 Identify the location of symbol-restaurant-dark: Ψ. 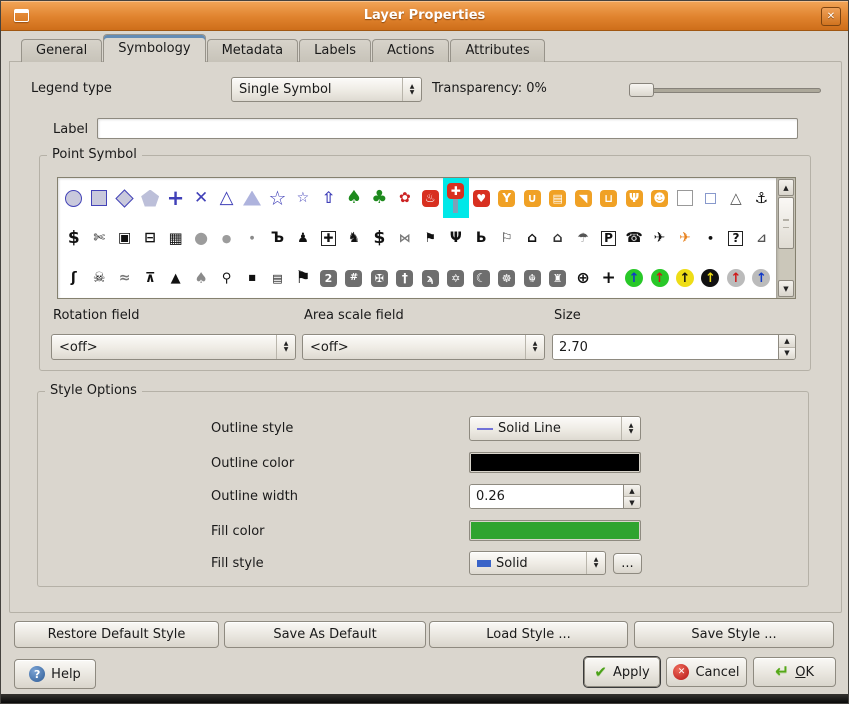
(455, 238).